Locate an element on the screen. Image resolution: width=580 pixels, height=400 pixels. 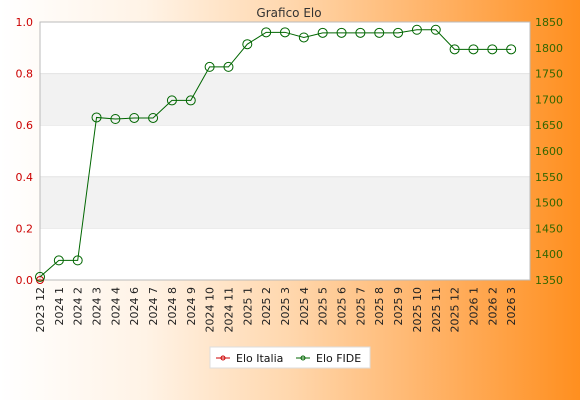
x-tick-label: 2025 11 is located at coordinates (436, 310).